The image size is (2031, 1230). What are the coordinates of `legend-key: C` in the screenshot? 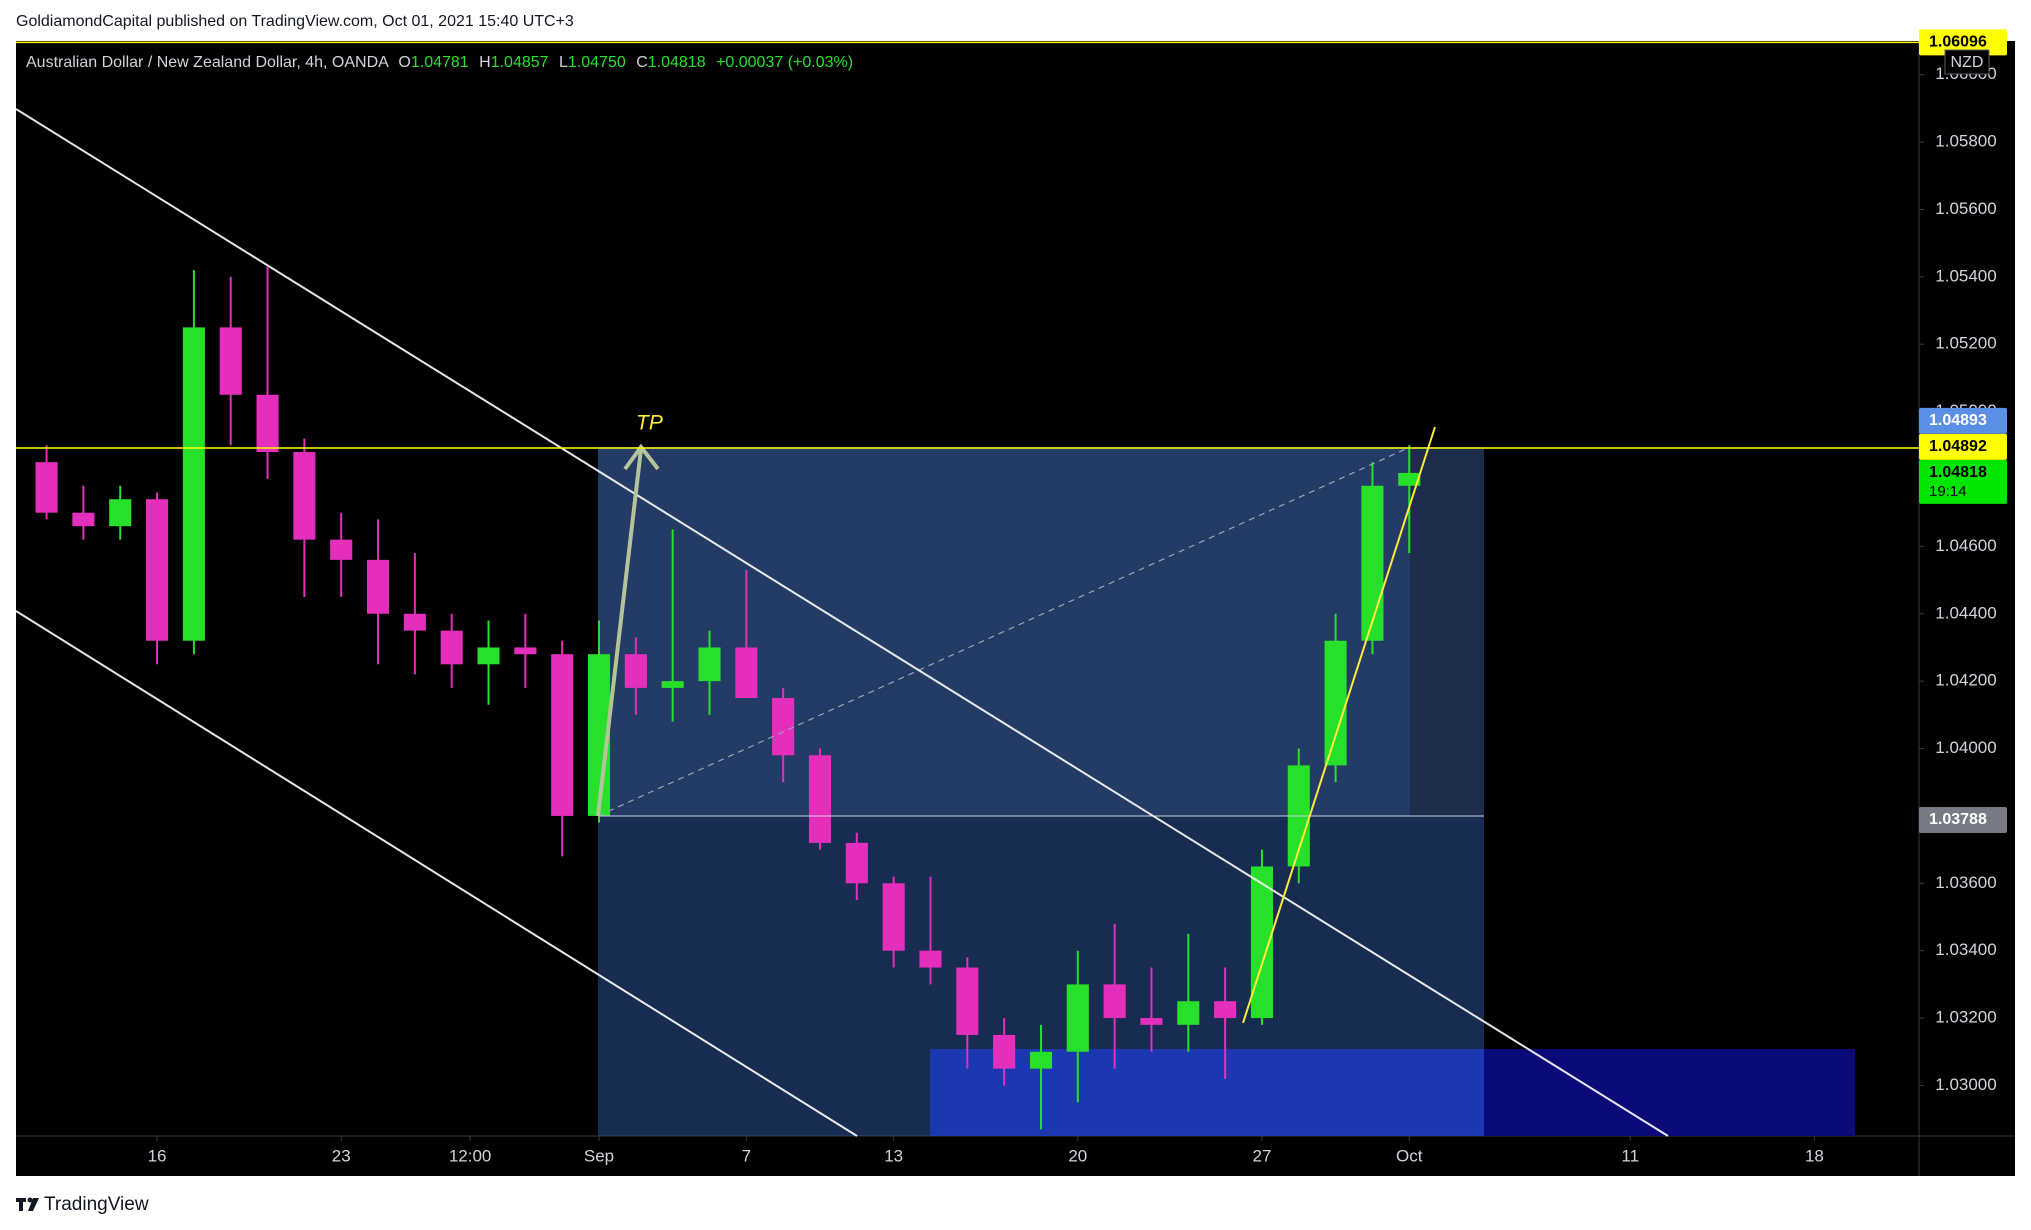 It's located at (642, 62).